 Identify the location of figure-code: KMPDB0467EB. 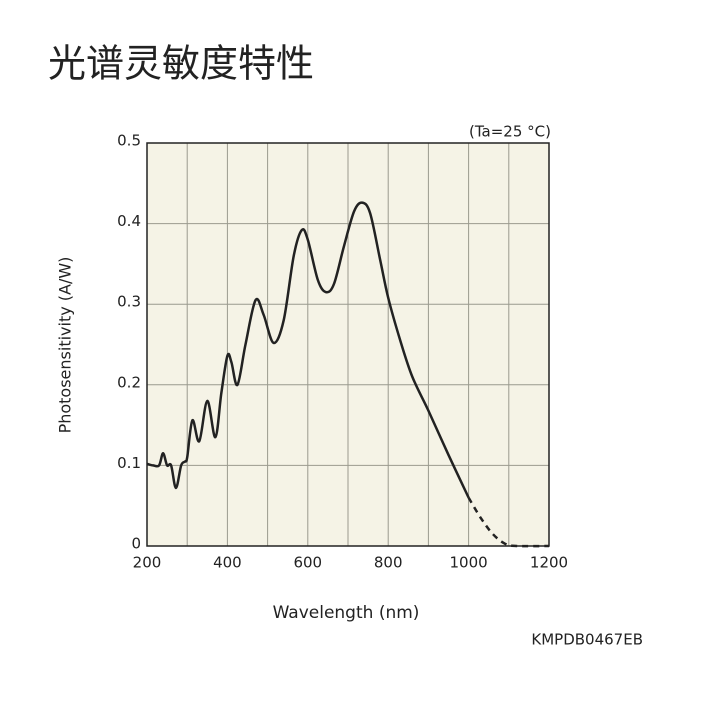
(587, 640).